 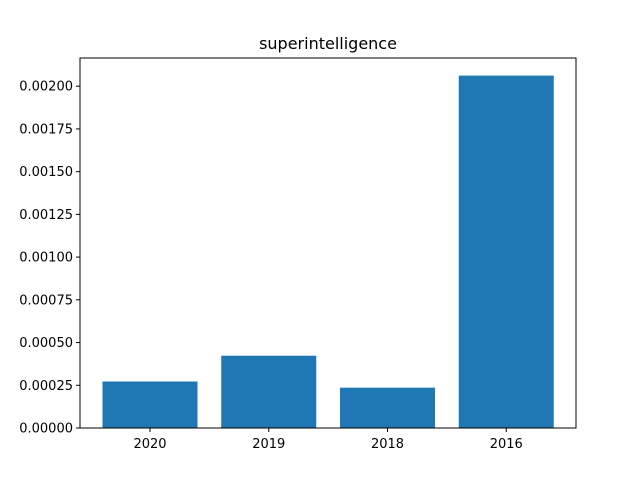 What do you see at coordinates (387, 444) in the screenshot?
I see `x-tick-label-2018: 2018` at bounding box center [387, 444].